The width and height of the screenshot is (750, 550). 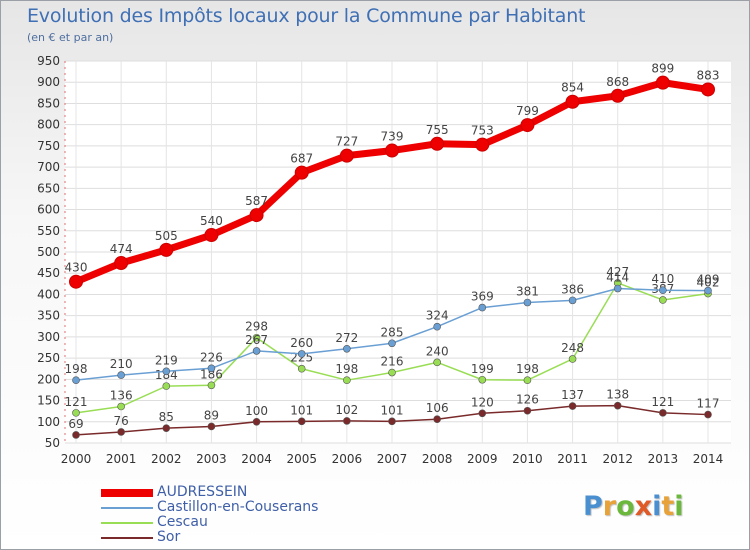 I want to click on x-tick-label: 2012, so click(x=617, y=459).